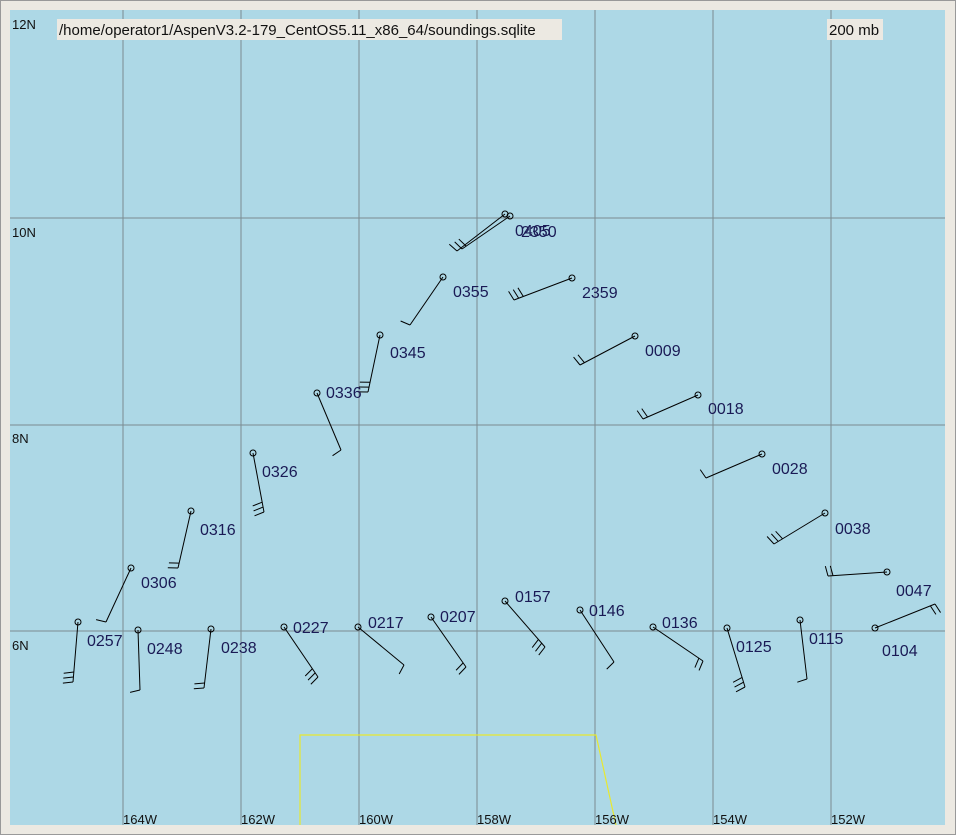 The image size is (956, 835). Describe the element at coordinates (458, 617) in the screenshot. I see `station-label: 0207` at that location.